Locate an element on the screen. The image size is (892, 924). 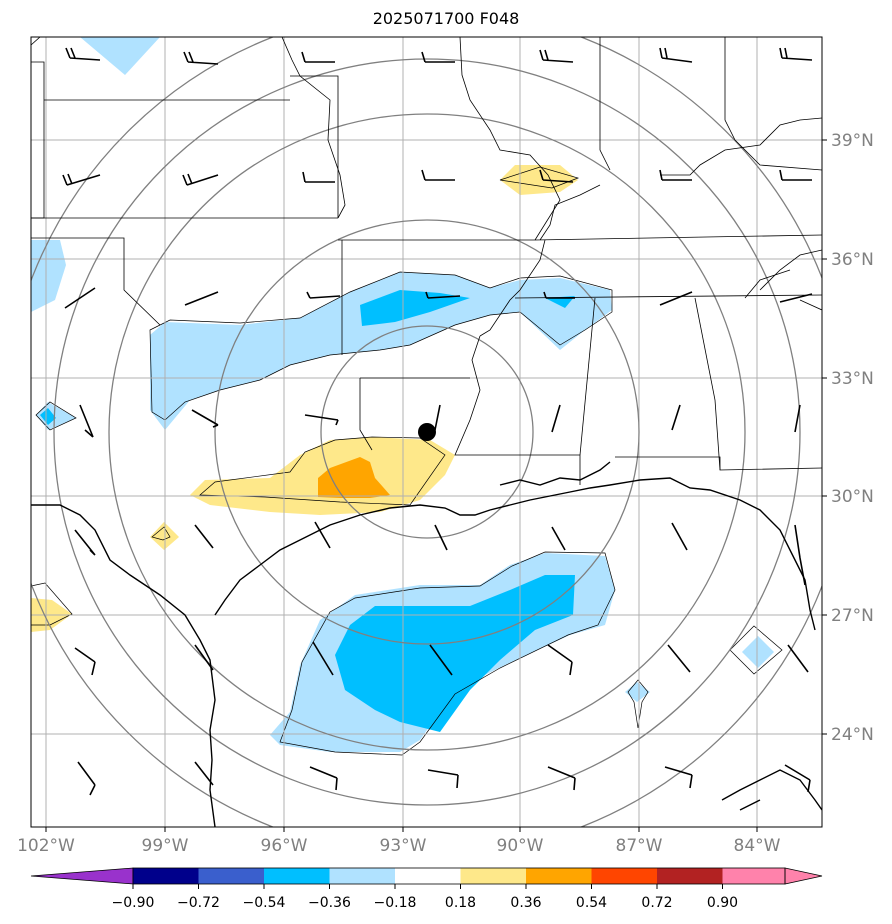
lat-tick-label: 33°N is located at coordinates (852, 379).